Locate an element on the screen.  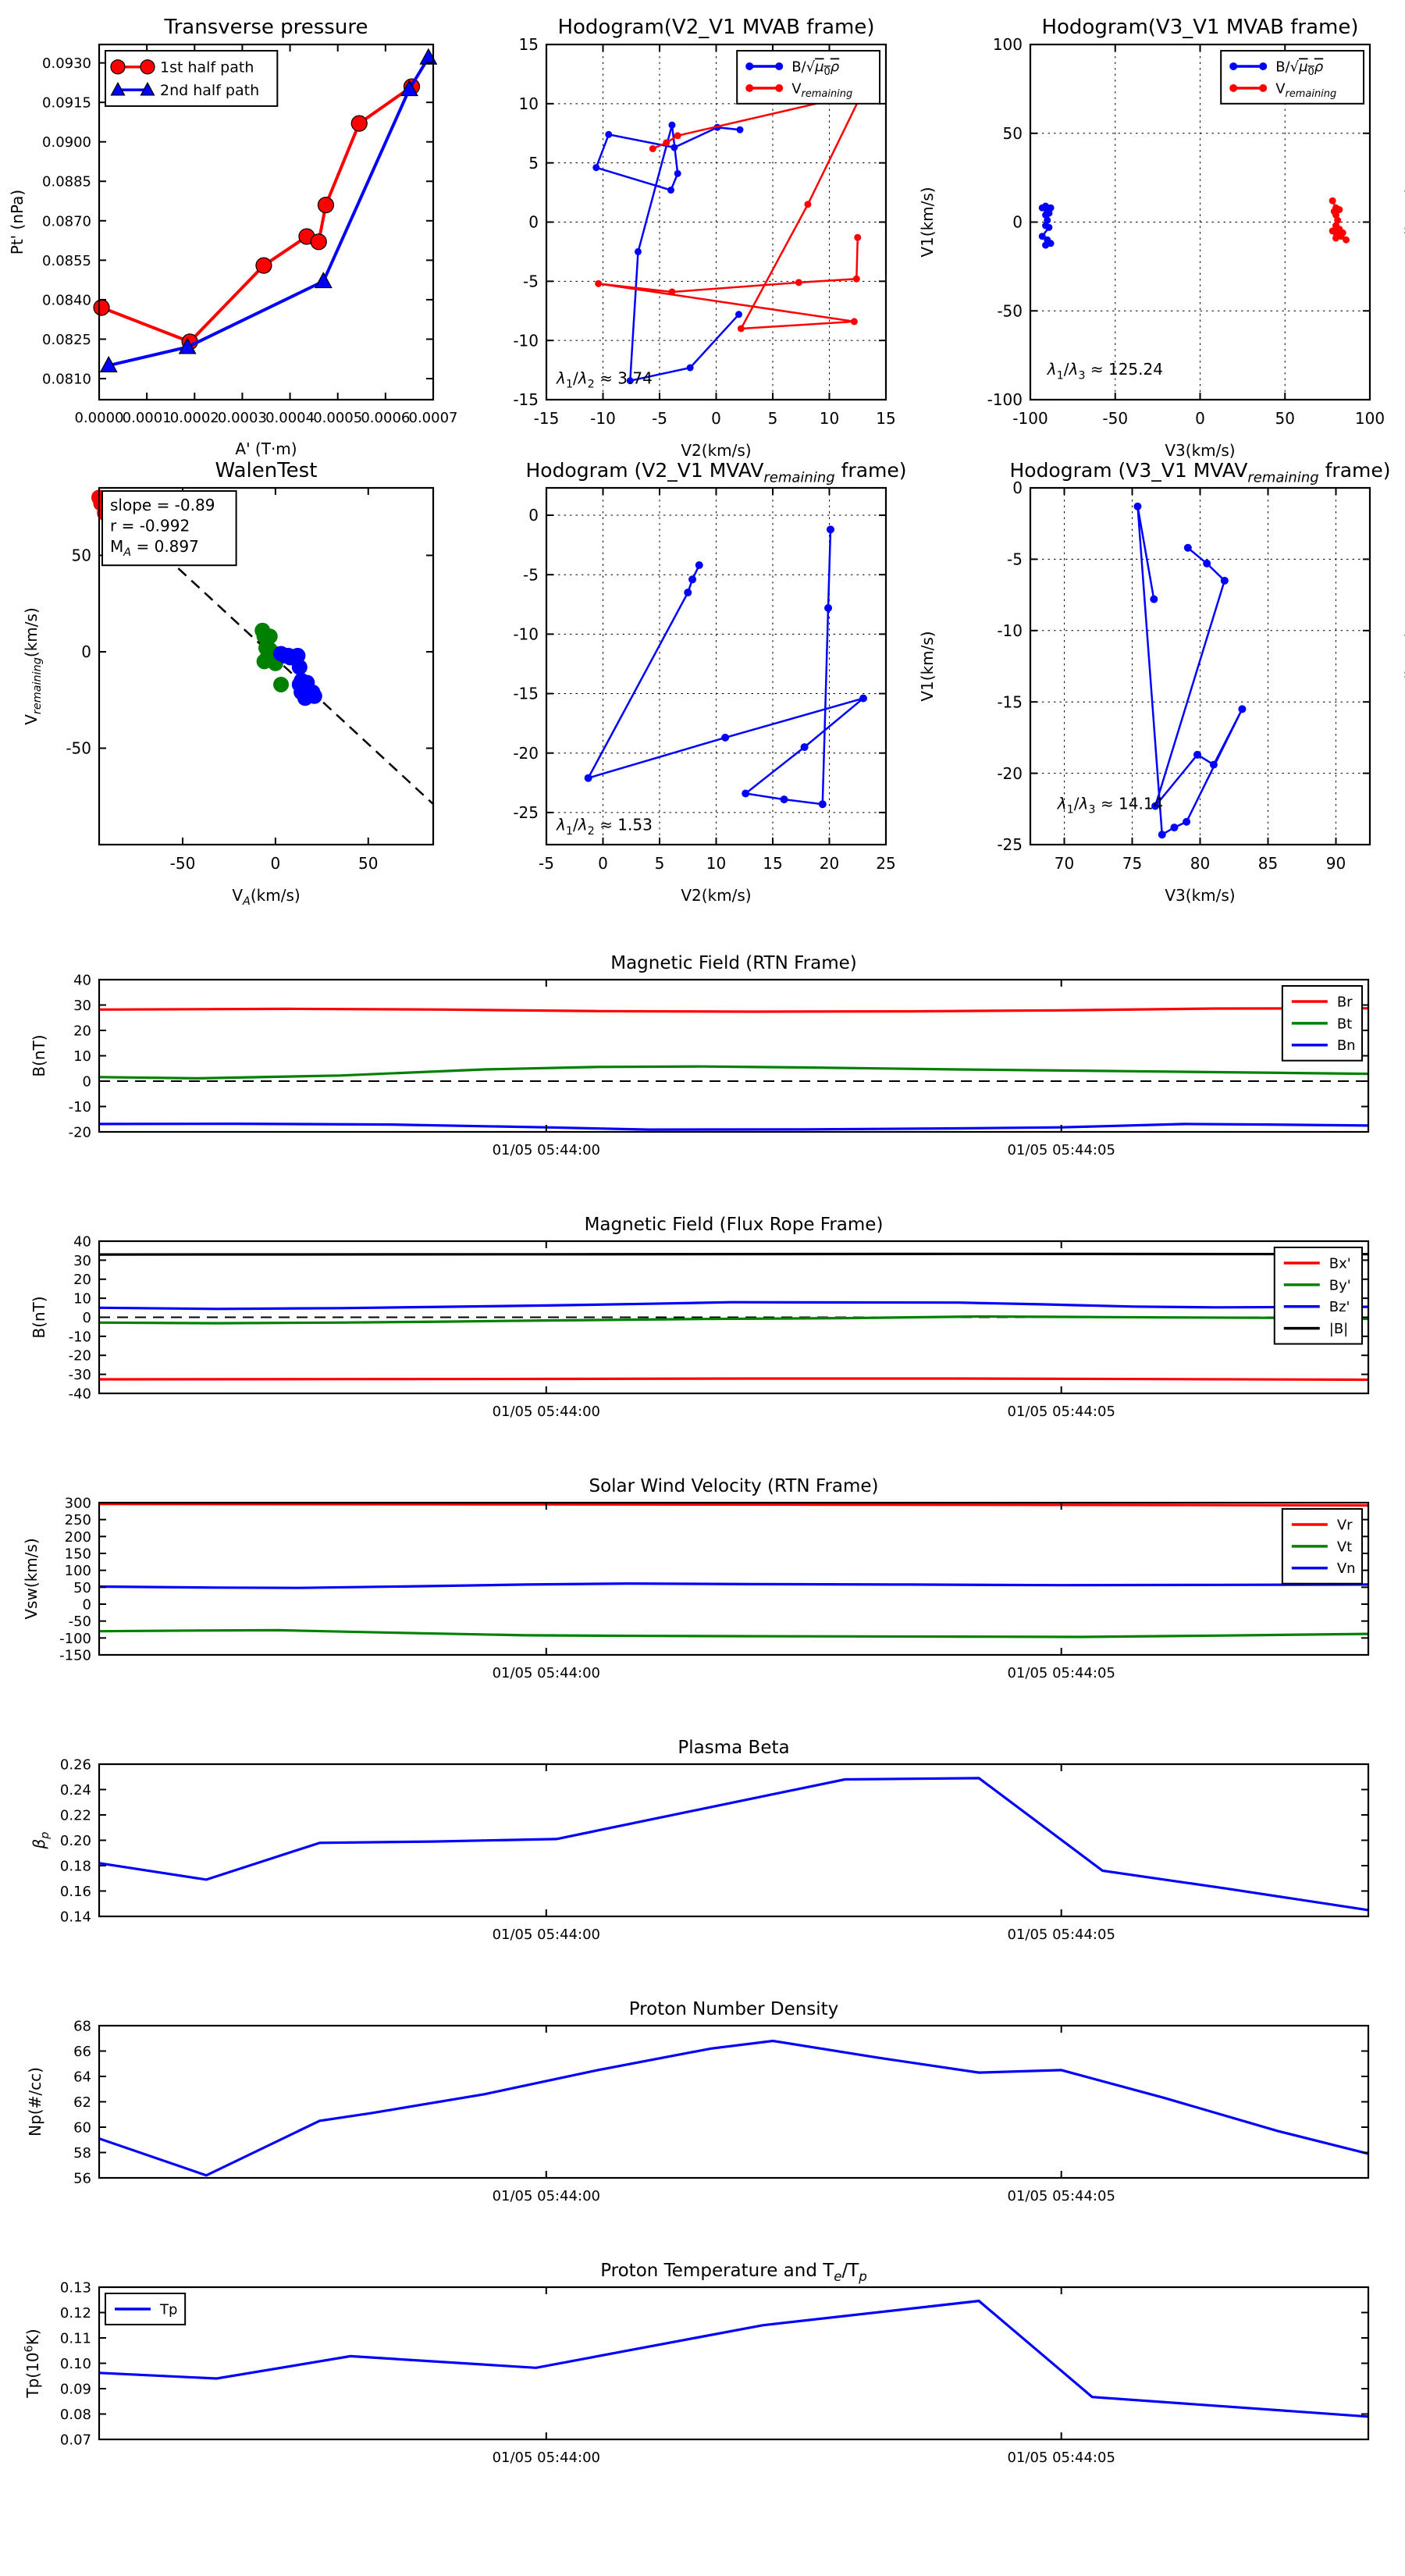
y-tick-label: 0.18 is located at coordinates (76, 1866).